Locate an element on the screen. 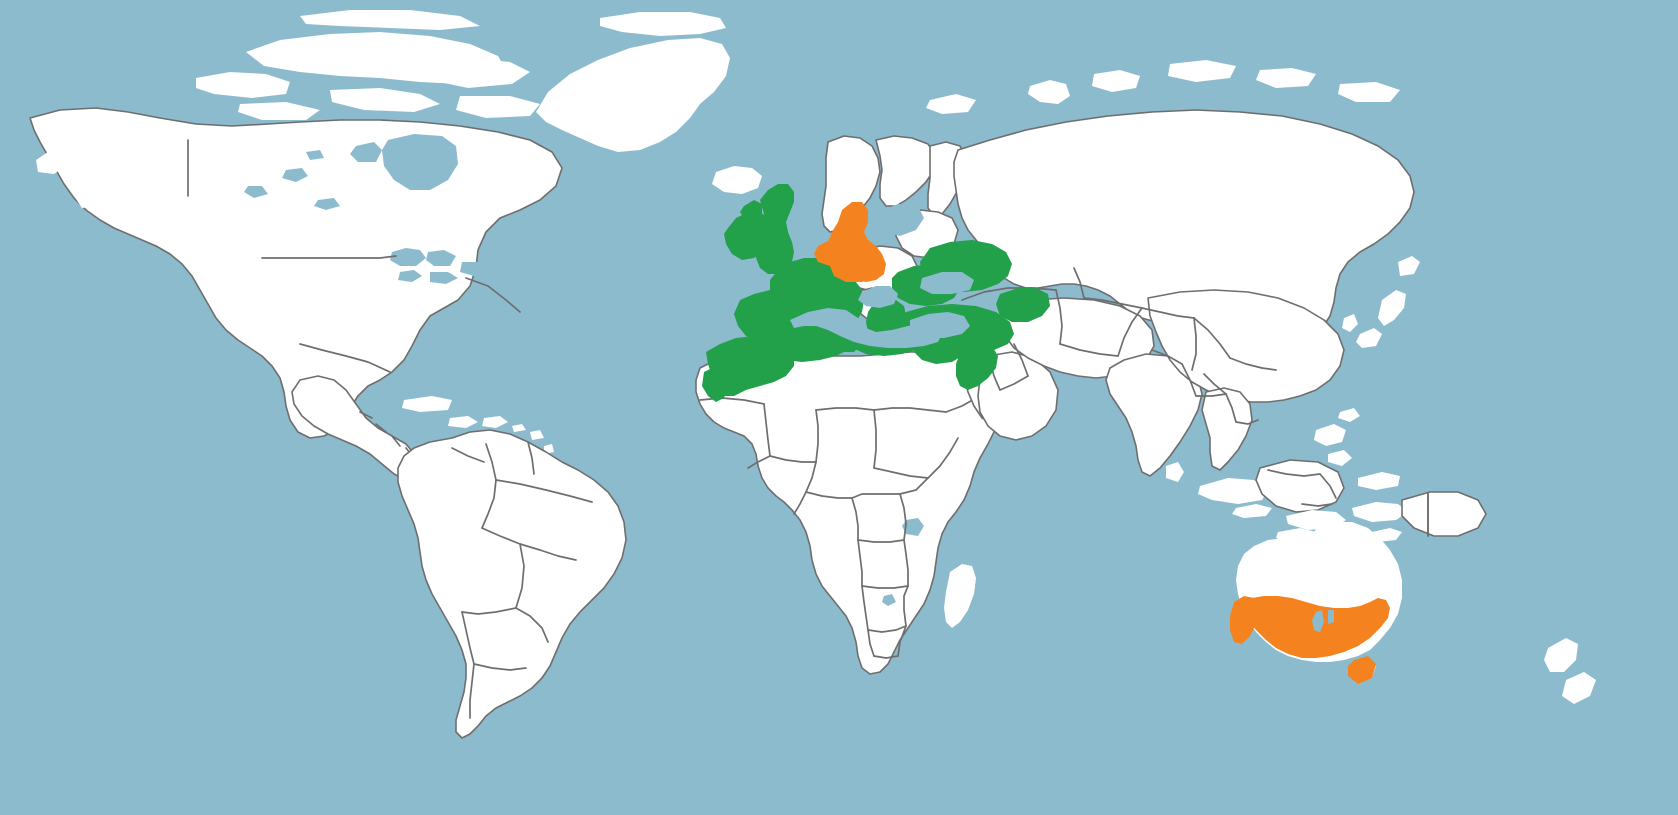 This screenshot has width=1678, height=815. region-greenland is located at coordinates (633, 82).